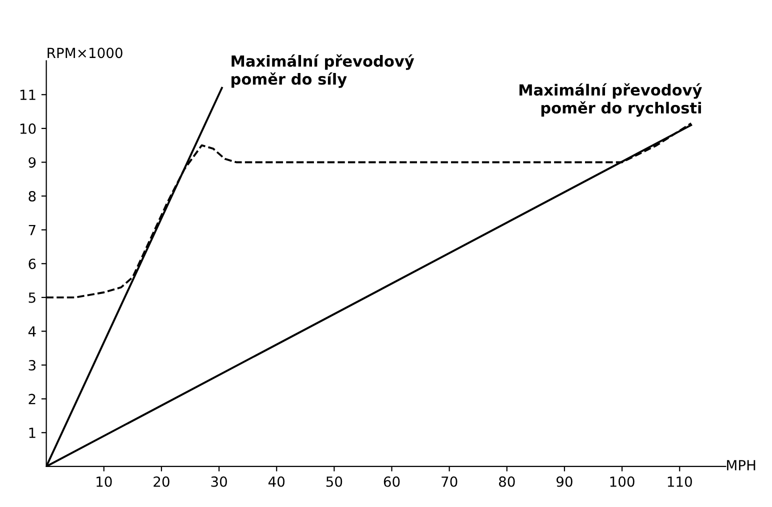 This screenshot has width=772, height=507. Describe the element at coordinates (32, 433) in the screenshot. I see `y-tick-label: 1` at that location.